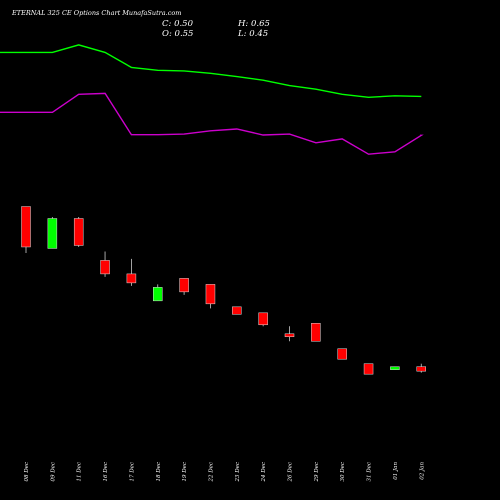  Describe the element at coordinates (159, 472) in the screenshot. I see `x-tick-label: 18 Dec` at that location.